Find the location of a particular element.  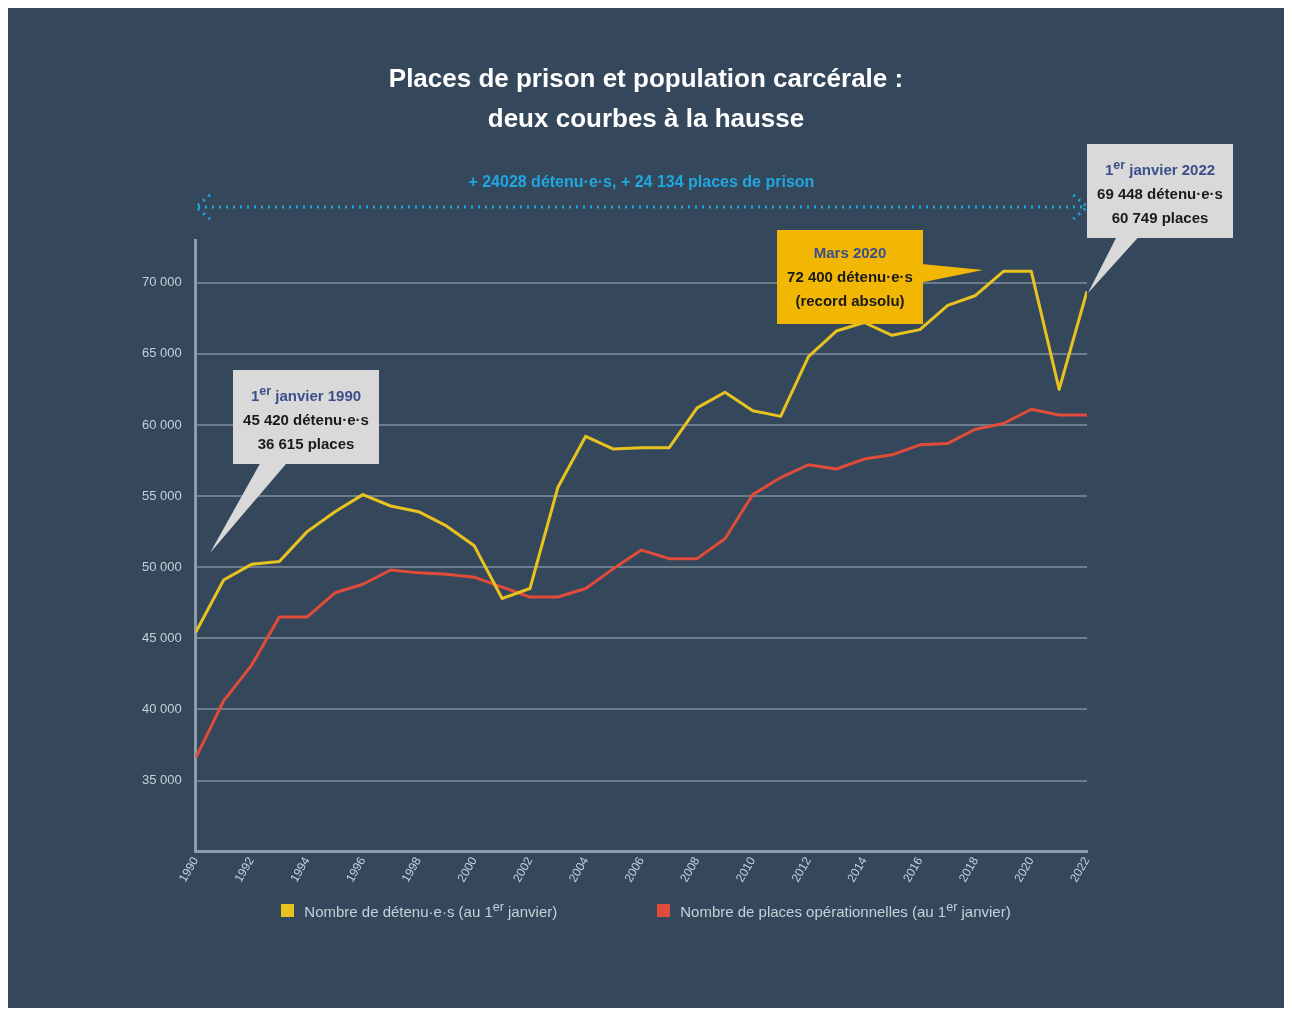

y-tick-label: 45 000 is located at coordinates (162, 637).